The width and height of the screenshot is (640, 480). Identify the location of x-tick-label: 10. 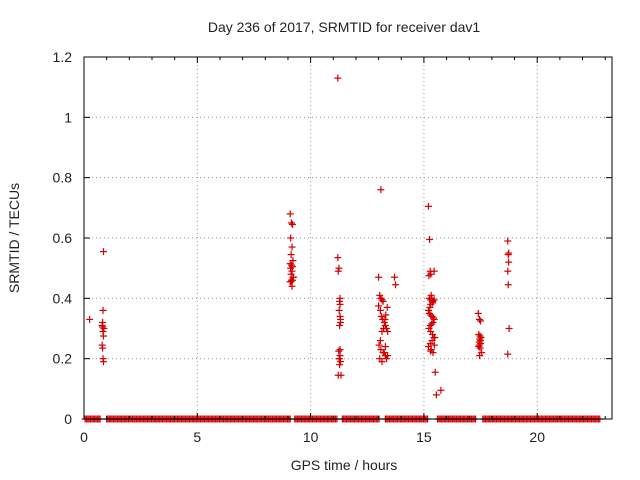
(311, 437).